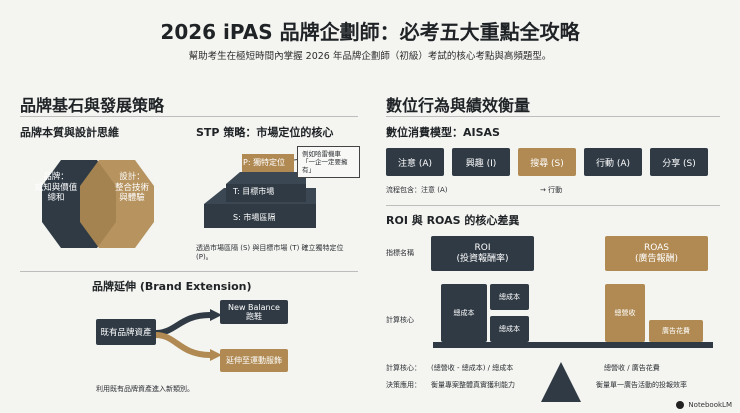 This screenshot has height=413, width=740. What do you see at coordinates (270, 253) in the screenshot?
I see `stp-caption: 透過市場區隔 (S) 與目標市場 (T) 確立獨特定位 (P)。` at bounding box center [270, 253].